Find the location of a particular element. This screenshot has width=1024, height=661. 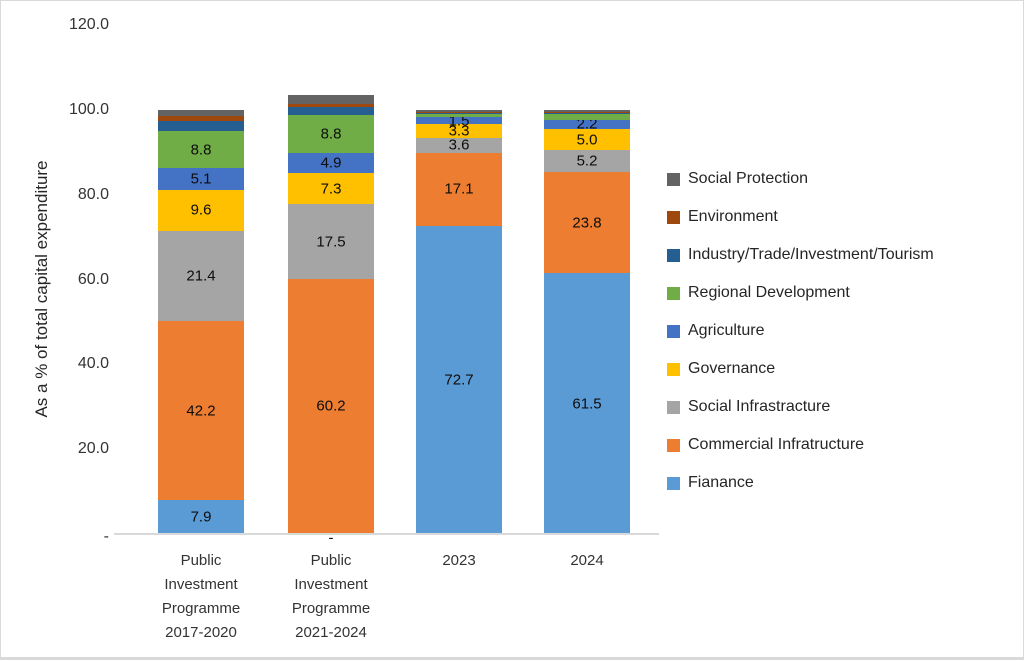

y-axis-title: As a % of total capital expenditure is located at coordinates (41, 289).